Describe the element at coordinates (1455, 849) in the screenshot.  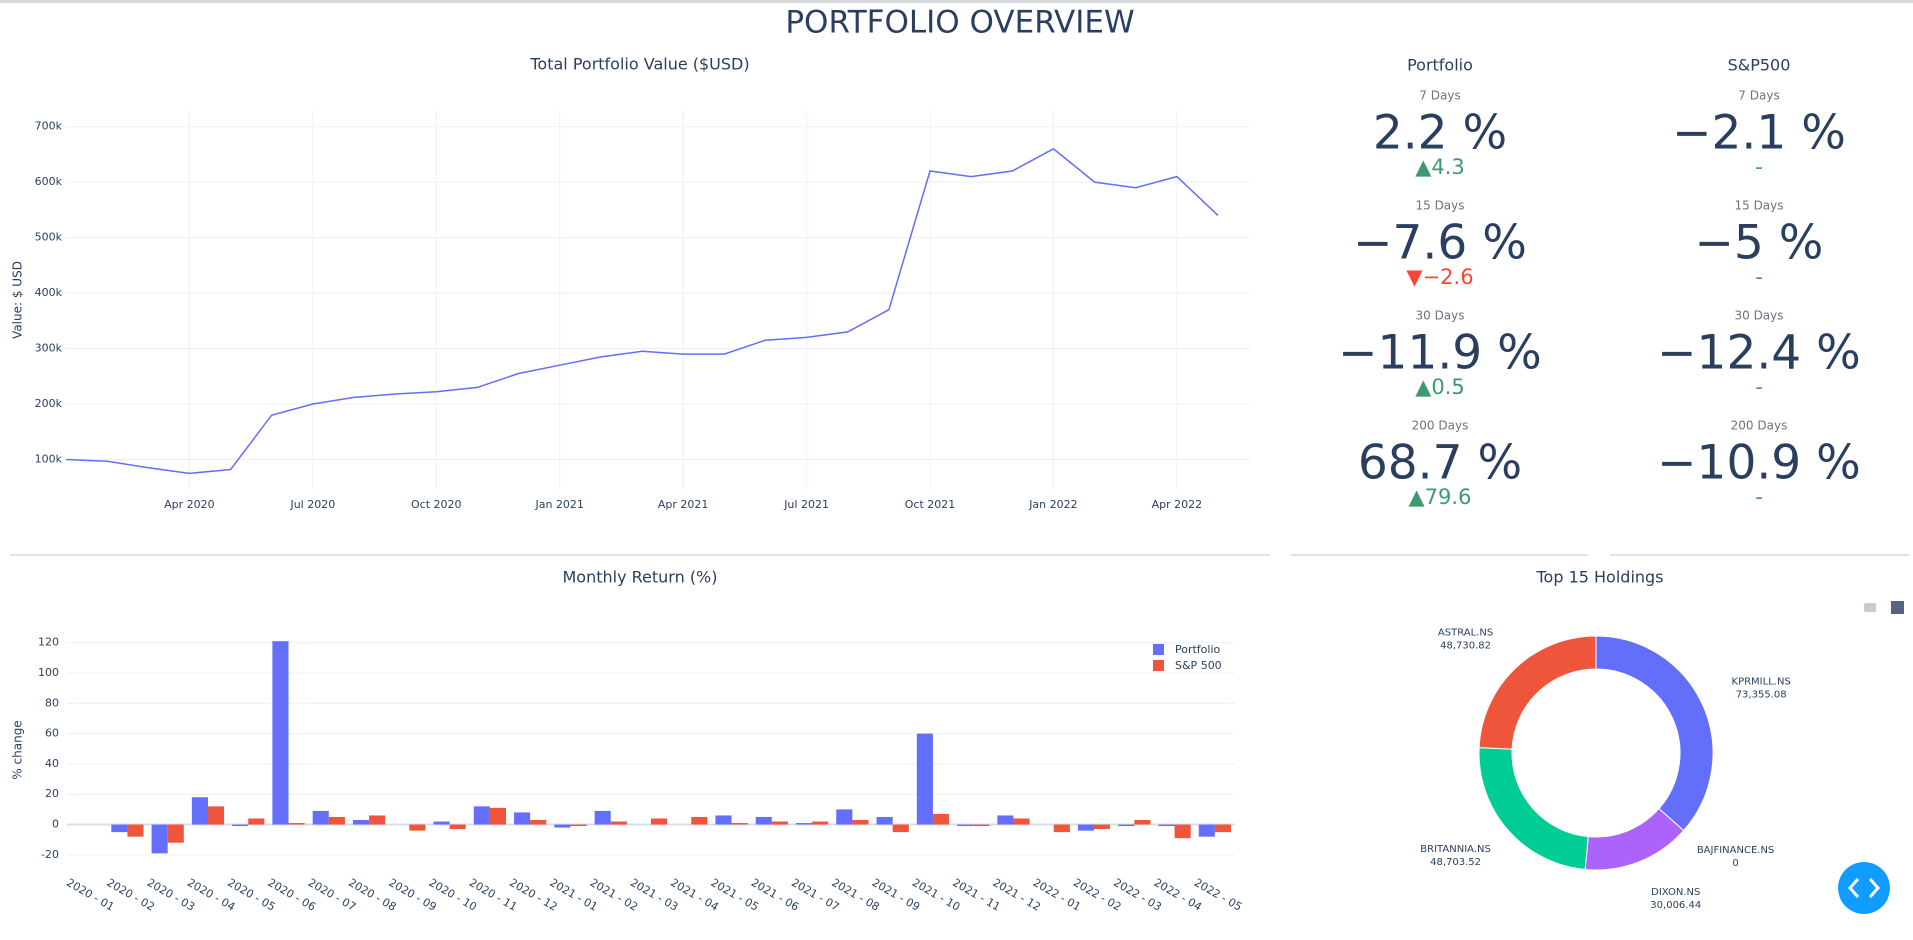
I see `slice-label: BRITANNIA.NS` at that location.